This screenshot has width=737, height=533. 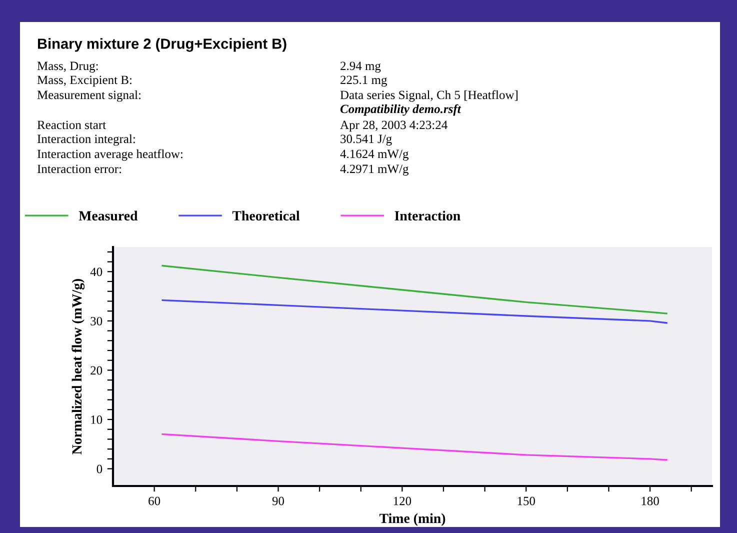 What do you see at coordinates (96, 420) in the screenshot?
I see `y-tick-label: 10` at bounding box center [96, 420].